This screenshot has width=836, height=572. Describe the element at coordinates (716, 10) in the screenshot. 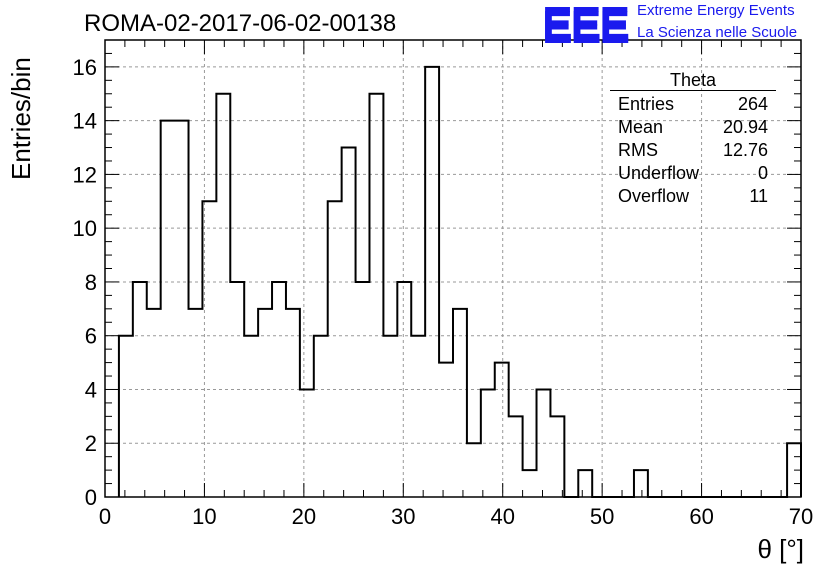

I see `logo-line-1: Extreme Energy Events` at that location.